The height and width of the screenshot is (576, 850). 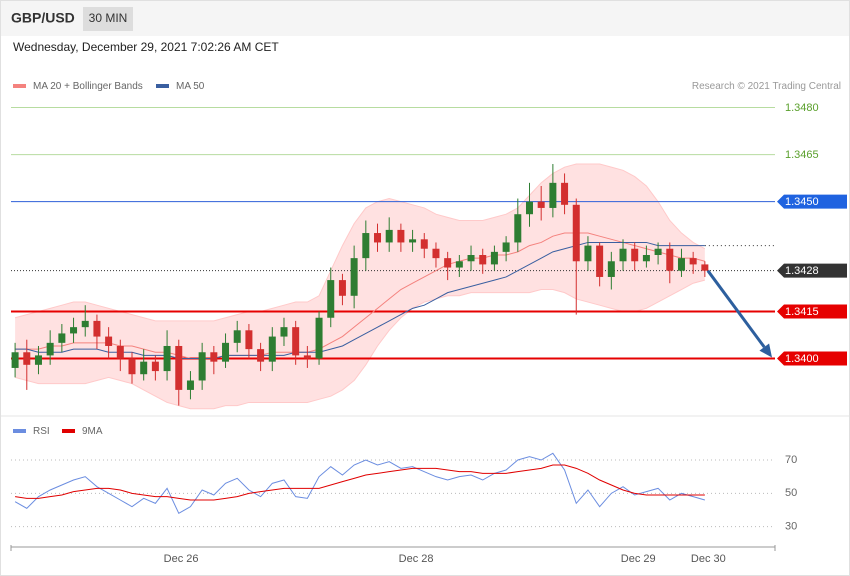 I want to click on symbol: GBP/USD, so click(x=43, y=18).